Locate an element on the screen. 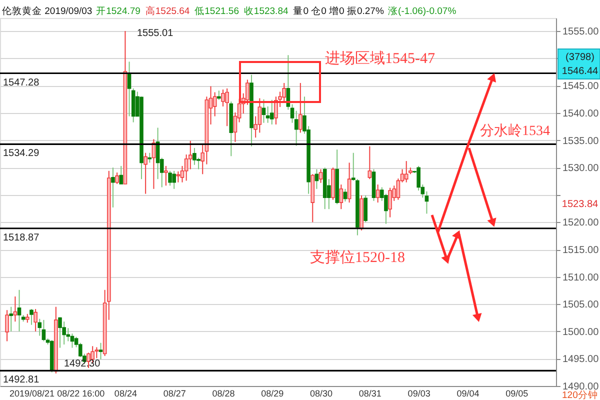 The width and height of the screenshot is (600, 400). text: 伦敦黄金 2019/09/03 is located at coordinates (47, 11).